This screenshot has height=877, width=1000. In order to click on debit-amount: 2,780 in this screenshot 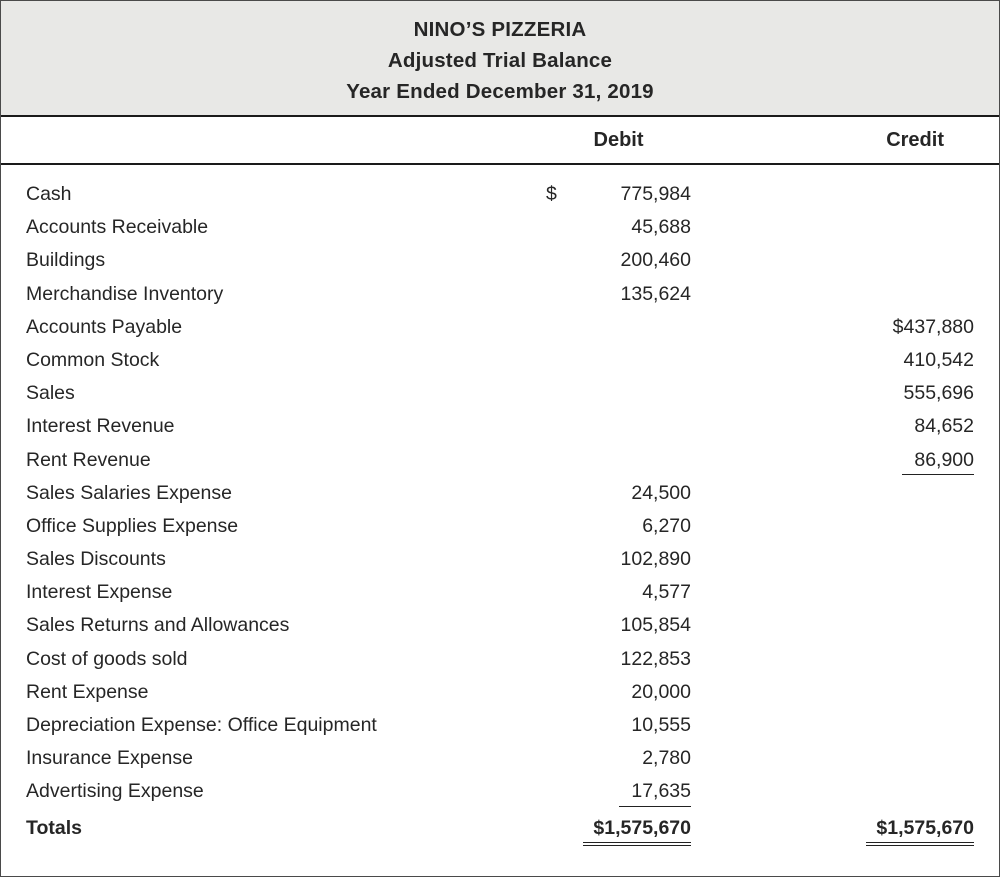, I will do `click(666, 758)`.